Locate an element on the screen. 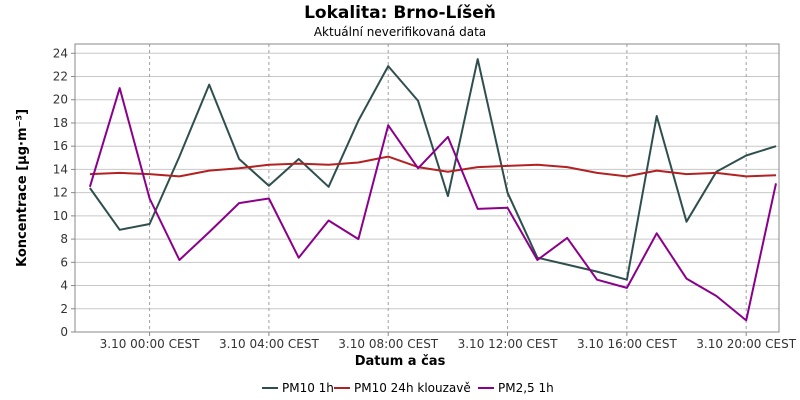 The width and height of the screenshot is (800, 400). x-tick-label: 3.10 12:00 CEST is located at coordinates (508, 344).